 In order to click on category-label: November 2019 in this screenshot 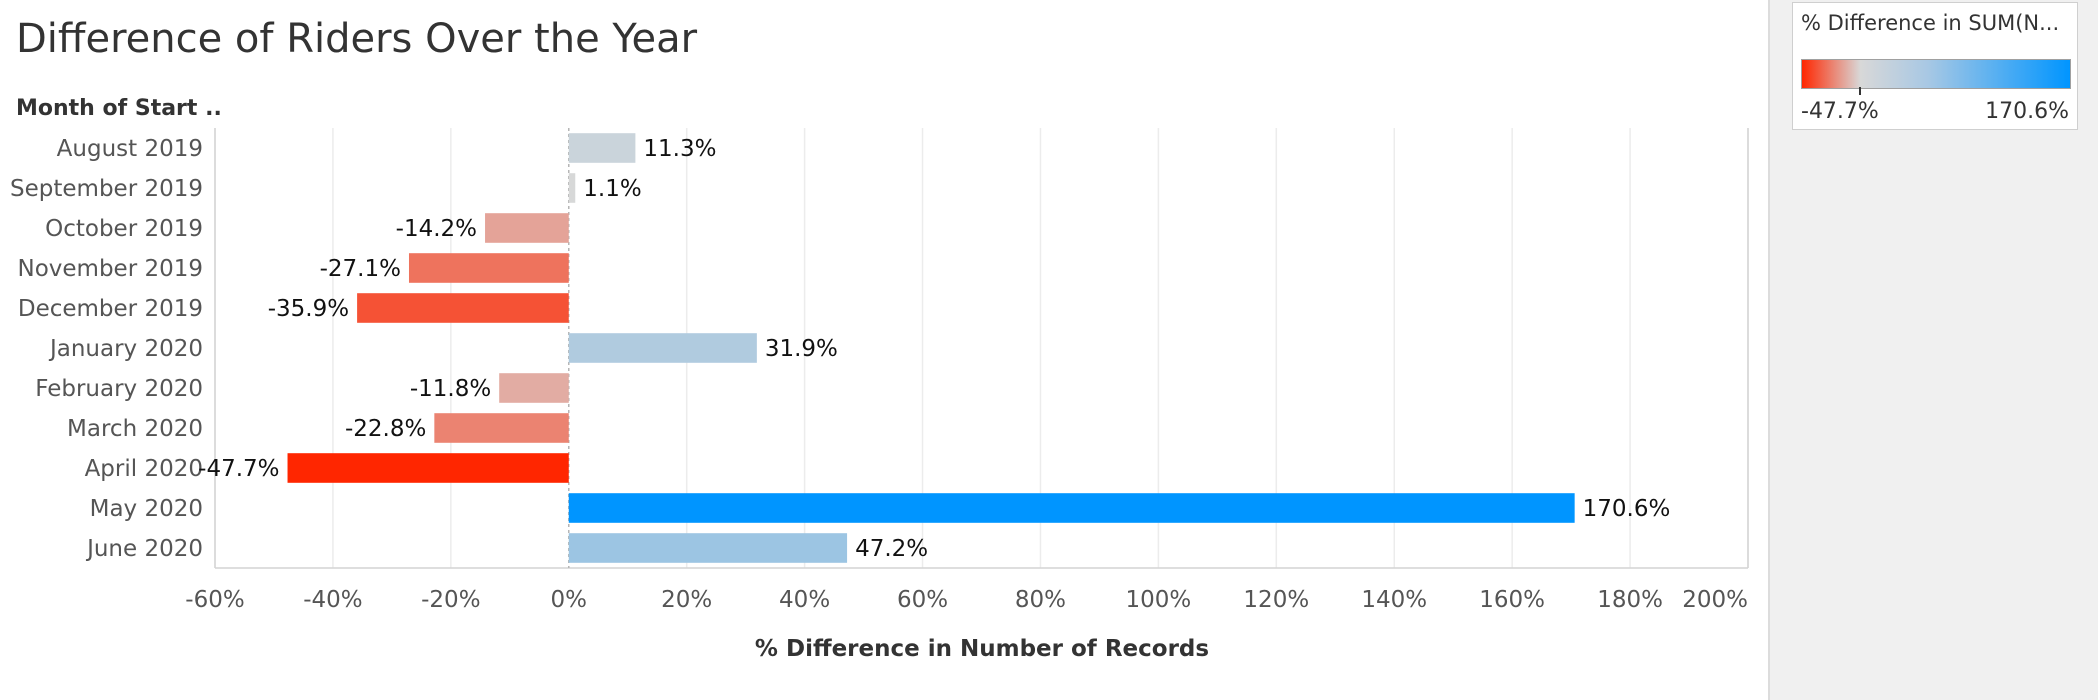, I will do `click(111, 269)`.